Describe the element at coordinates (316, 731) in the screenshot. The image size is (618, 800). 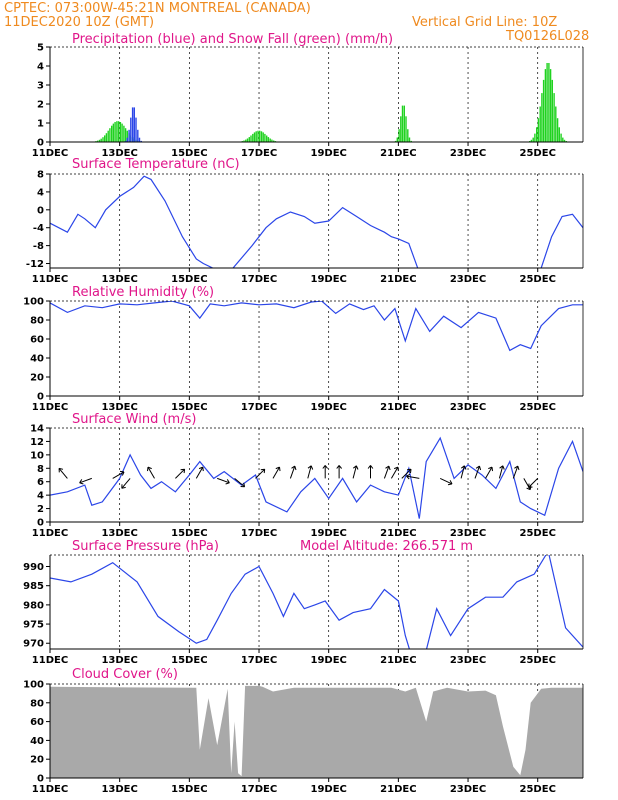
I see `cloud-area` at that location.